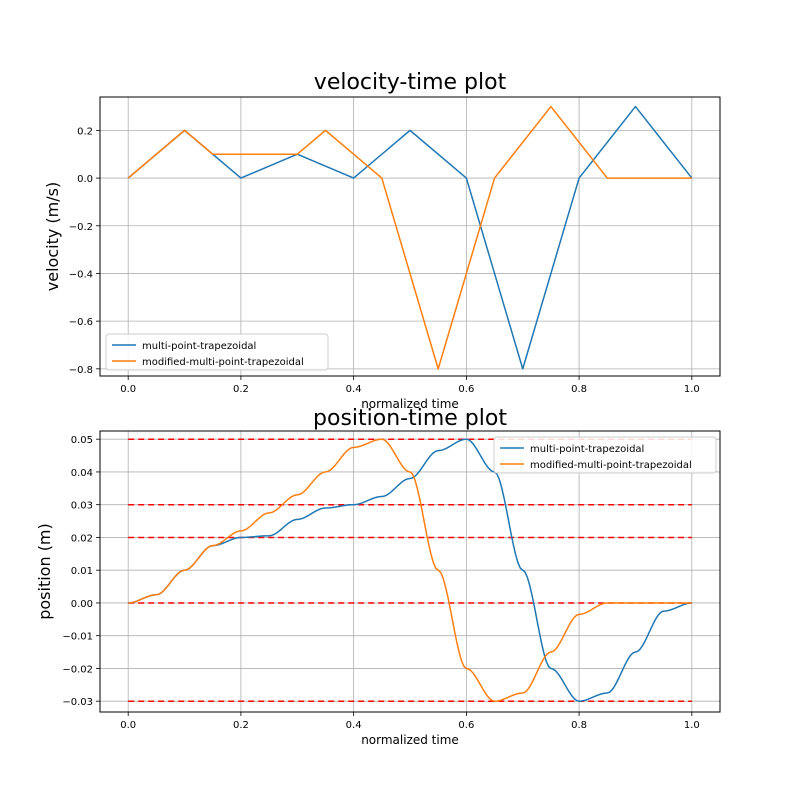 Image resolution: width=800 pixels, height=804 pixels. What do you see at coordinates (82, 506) in the screenshot?
I see `position-y-tick-label: 0.03` at bounding box center [82, 506].